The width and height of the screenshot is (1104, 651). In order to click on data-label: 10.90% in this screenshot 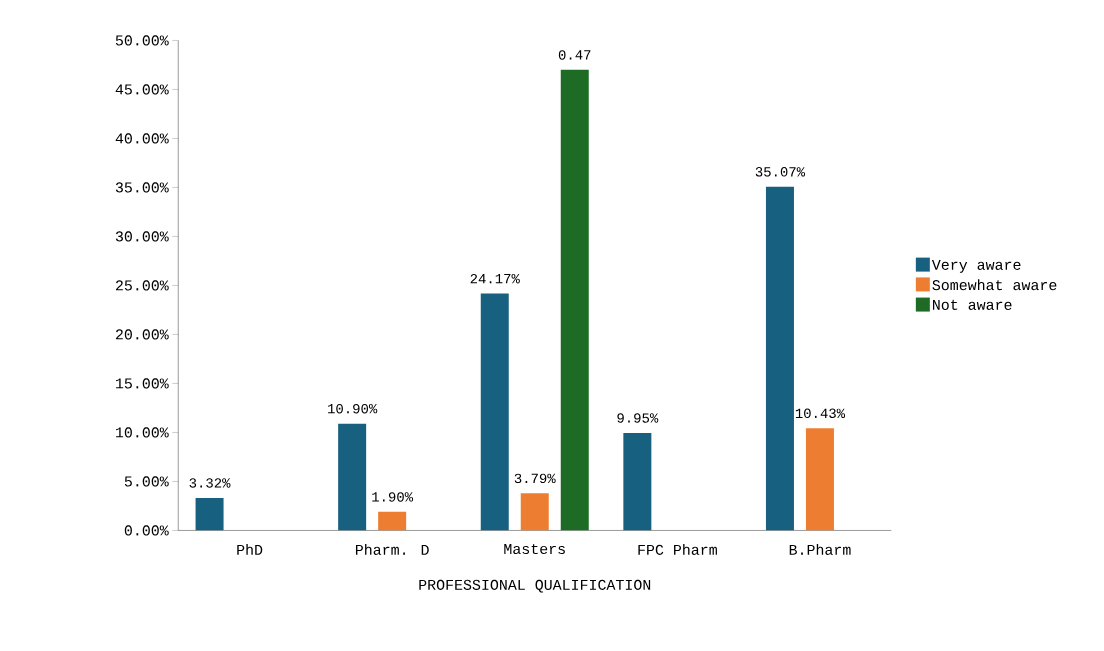, I will do `click(353, 408)`.